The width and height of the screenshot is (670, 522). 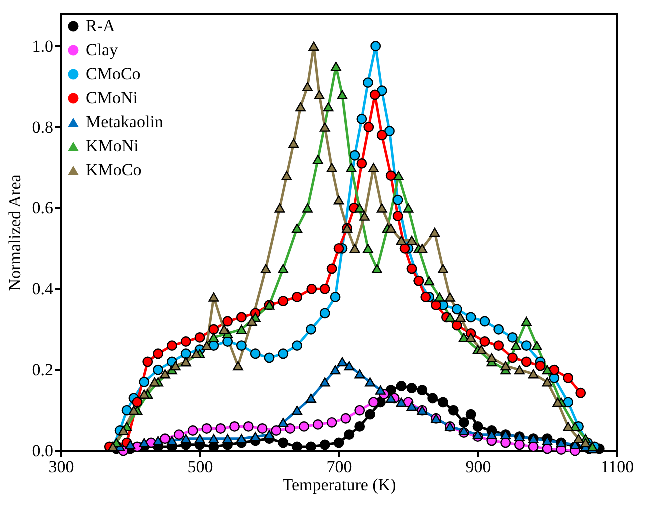 What do you see at coordinates (114, 170) in the screenshot?
I see `legend-label: KMoCo` at bounding box center [114, 170].